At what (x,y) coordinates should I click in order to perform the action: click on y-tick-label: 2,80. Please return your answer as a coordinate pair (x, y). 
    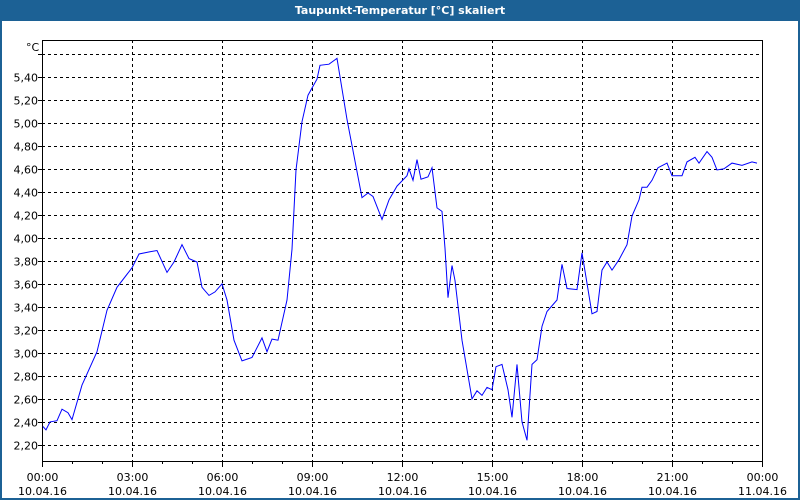
    Looking at the image, I should click on (26, 377).